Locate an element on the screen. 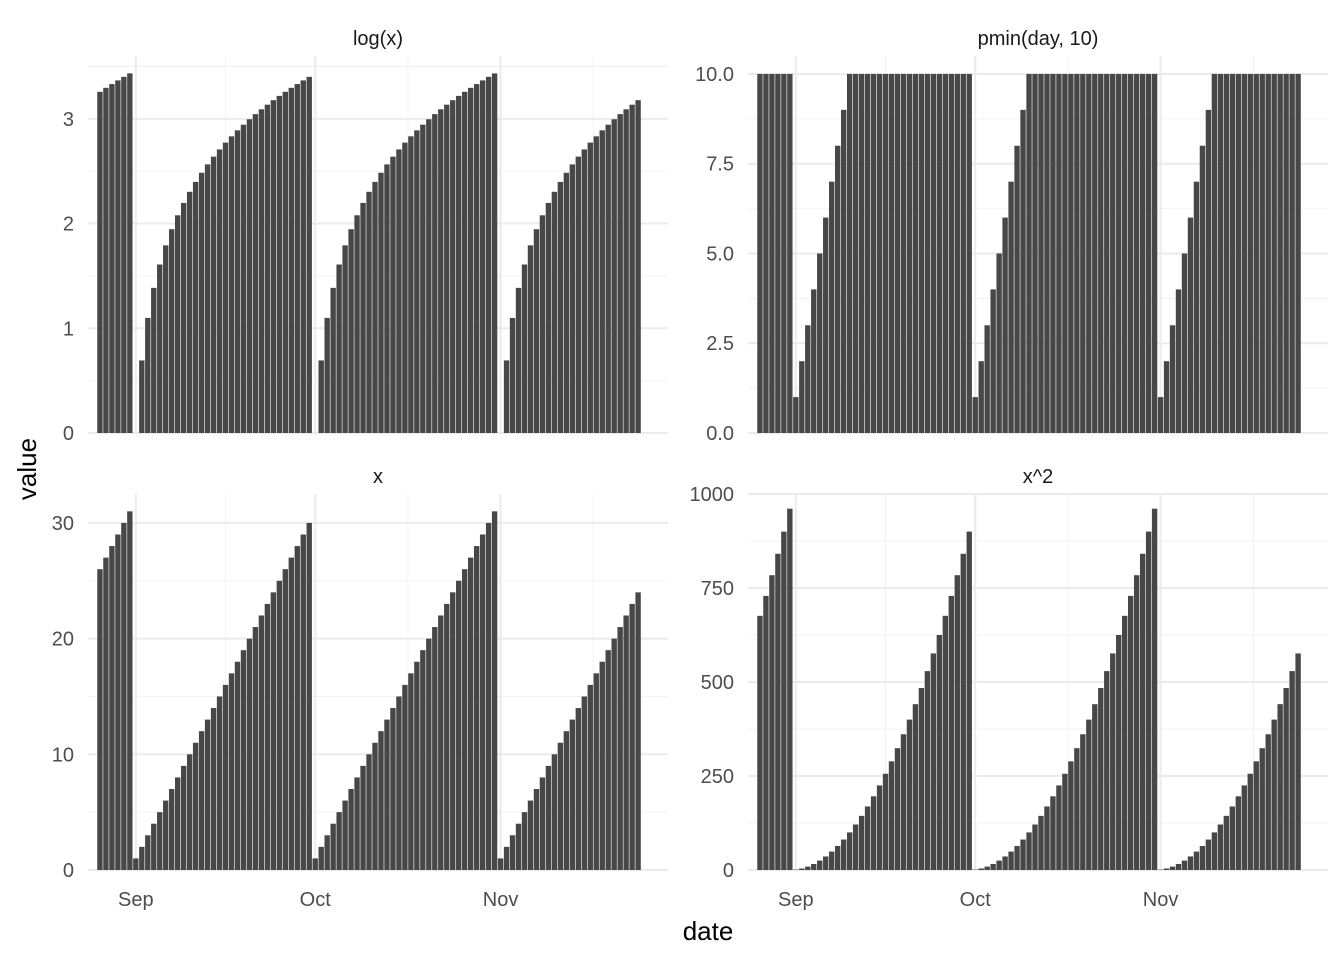  y-tick-label: 30 is located at coordinates (63, 524).